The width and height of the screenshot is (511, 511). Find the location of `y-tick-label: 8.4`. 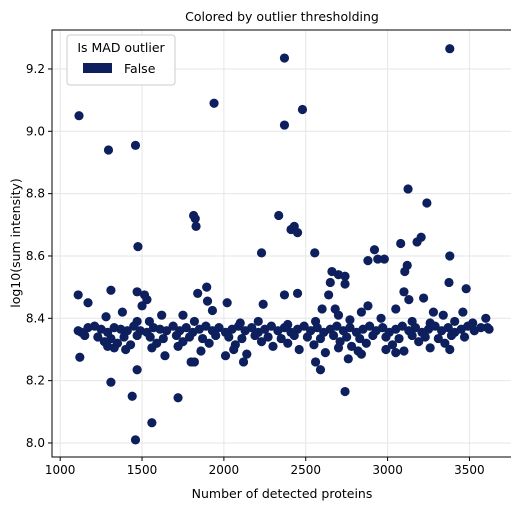

y-tick-label: 8.4 is located at coordinates (35, 318).